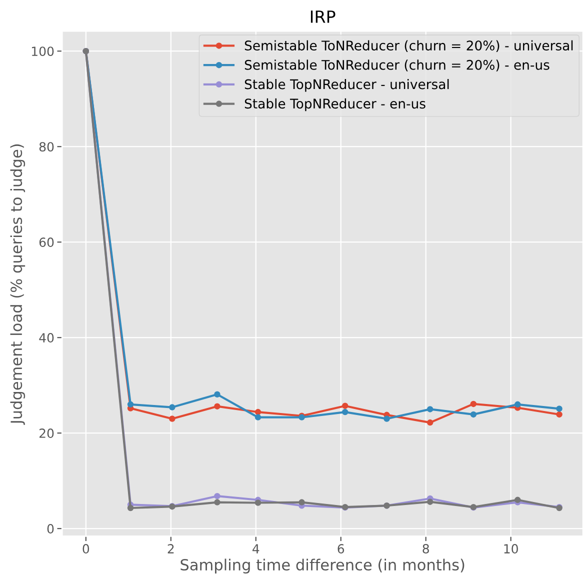  What do you see at coordinates (397, 66) in the screenshot?
I see `legend-label: Semistable ToNReducer (churn = 20%) - en-us` at bounding box center [397, 66].